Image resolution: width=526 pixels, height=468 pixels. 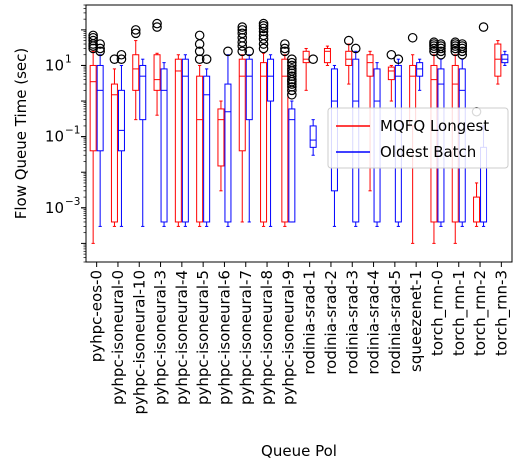 I want to click on x-tick-label: pyhpc-isoneural-7, so click(x=246, y=337).